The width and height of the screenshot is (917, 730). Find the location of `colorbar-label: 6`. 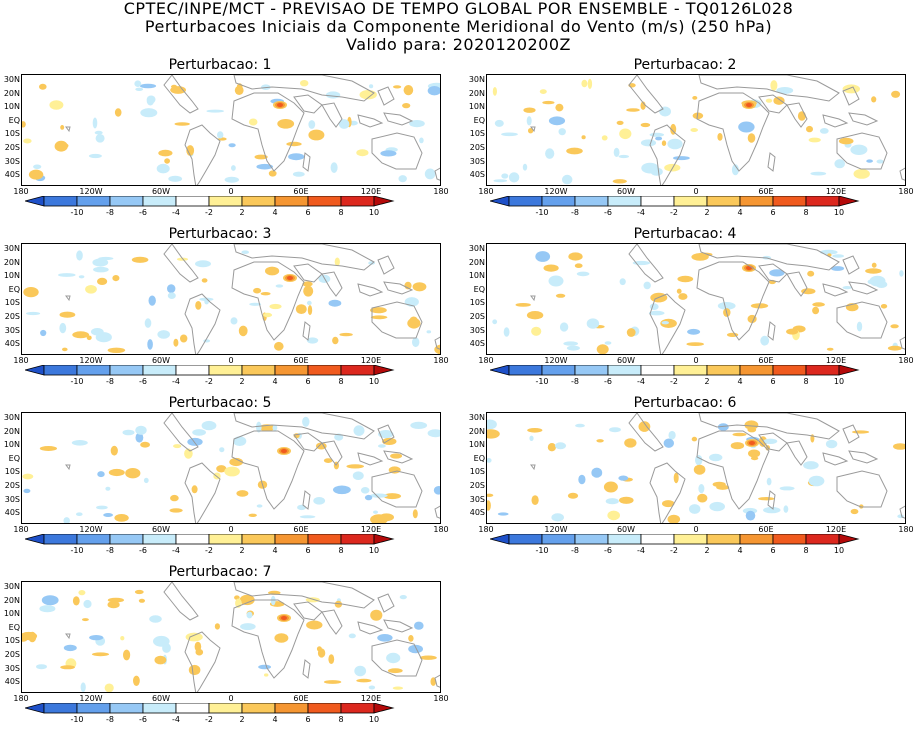

colorbar-label: 6 is located at coordinates (308, 212).